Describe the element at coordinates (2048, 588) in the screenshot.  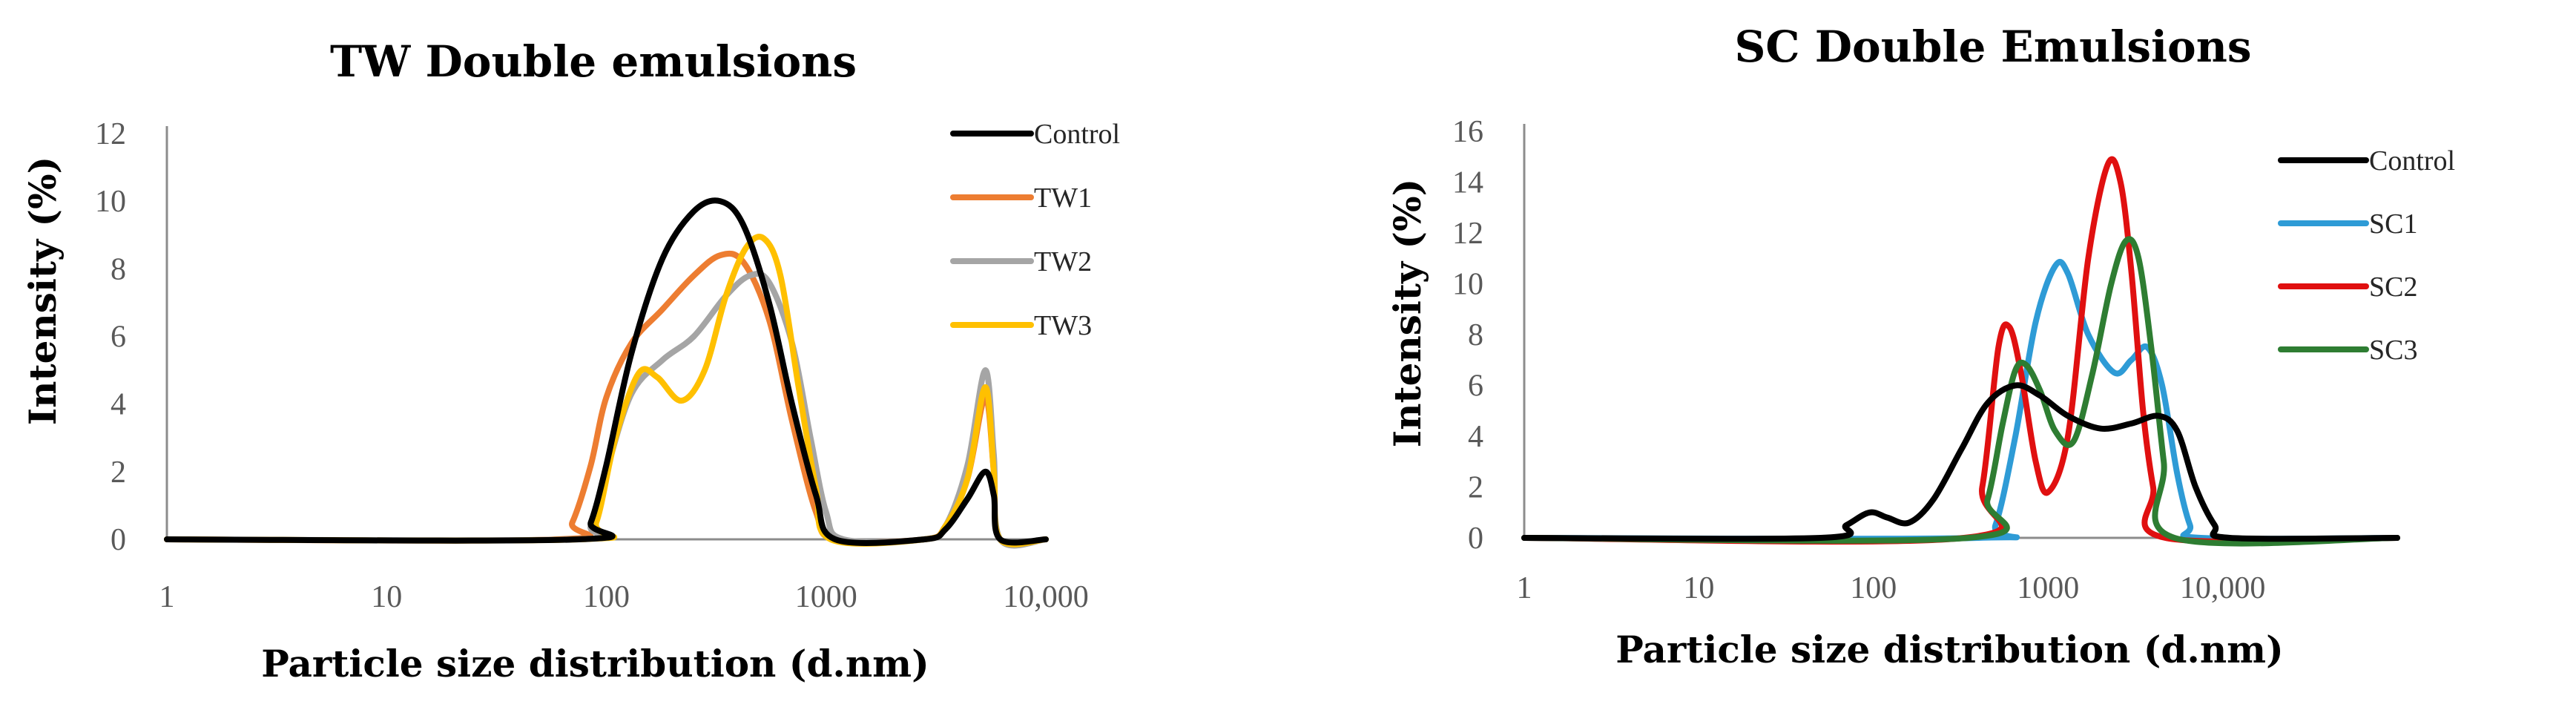
I see `chart-2-x-tick-label: 1000` at that location.